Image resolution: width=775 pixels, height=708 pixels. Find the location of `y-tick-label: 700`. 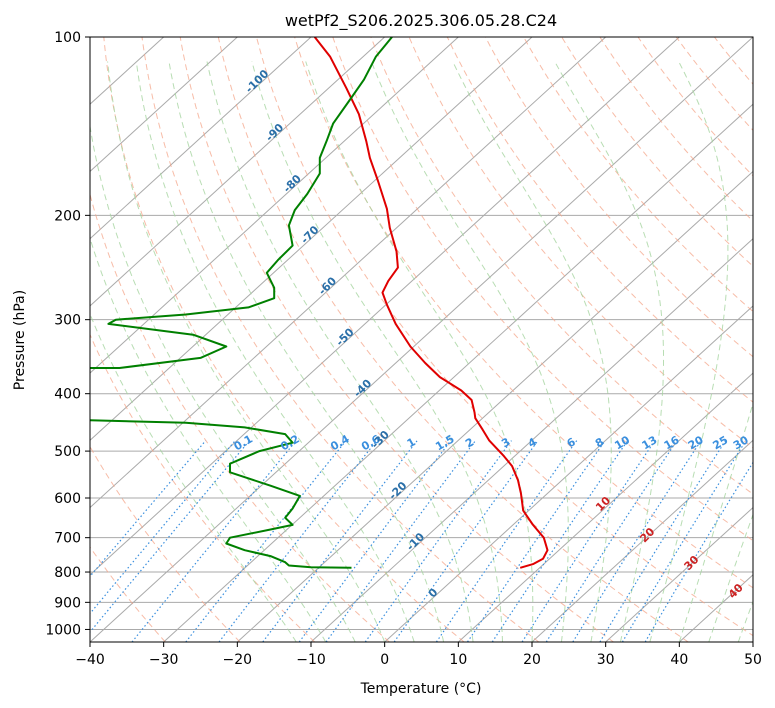

y-tick-label: 700 is located at coordinates (67, 539).